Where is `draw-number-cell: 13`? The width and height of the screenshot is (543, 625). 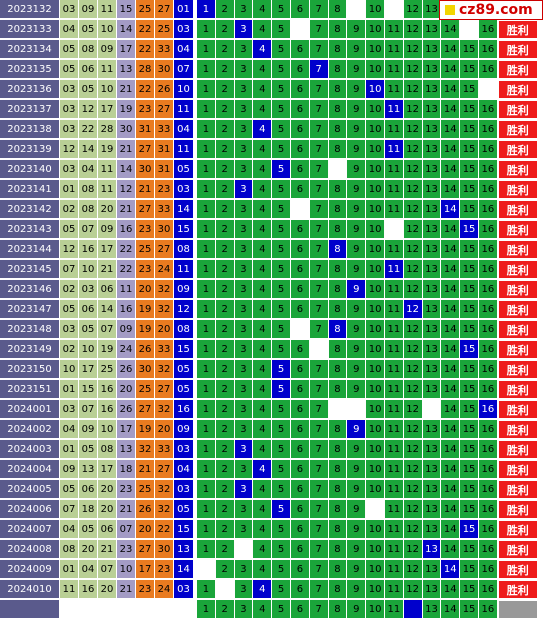 draw-number-cell: 13 is located at coordinates (126, 449).